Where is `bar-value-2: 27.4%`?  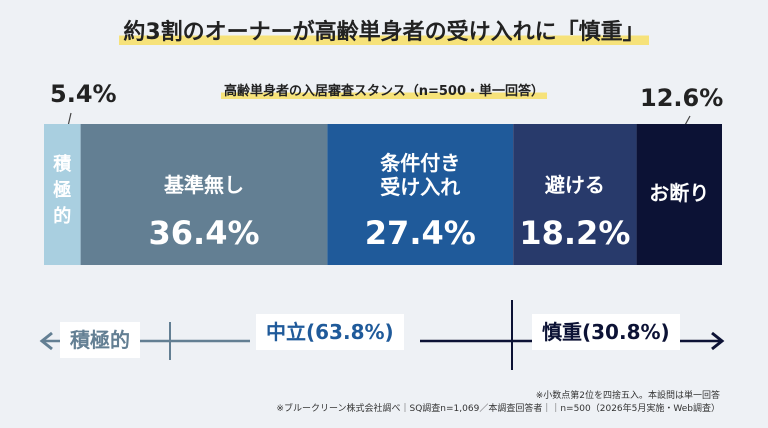
bar-value-2: 27.4% is located at coordinates (420, 233).